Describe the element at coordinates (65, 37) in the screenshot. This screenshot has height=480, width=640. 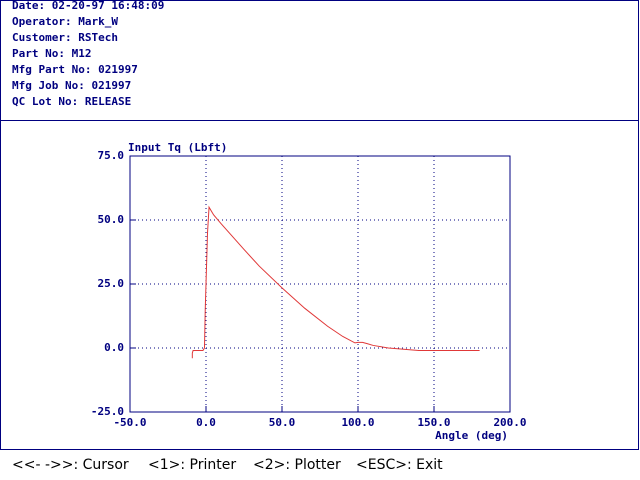
I see `header-line: Customer: RSTech` at that location.